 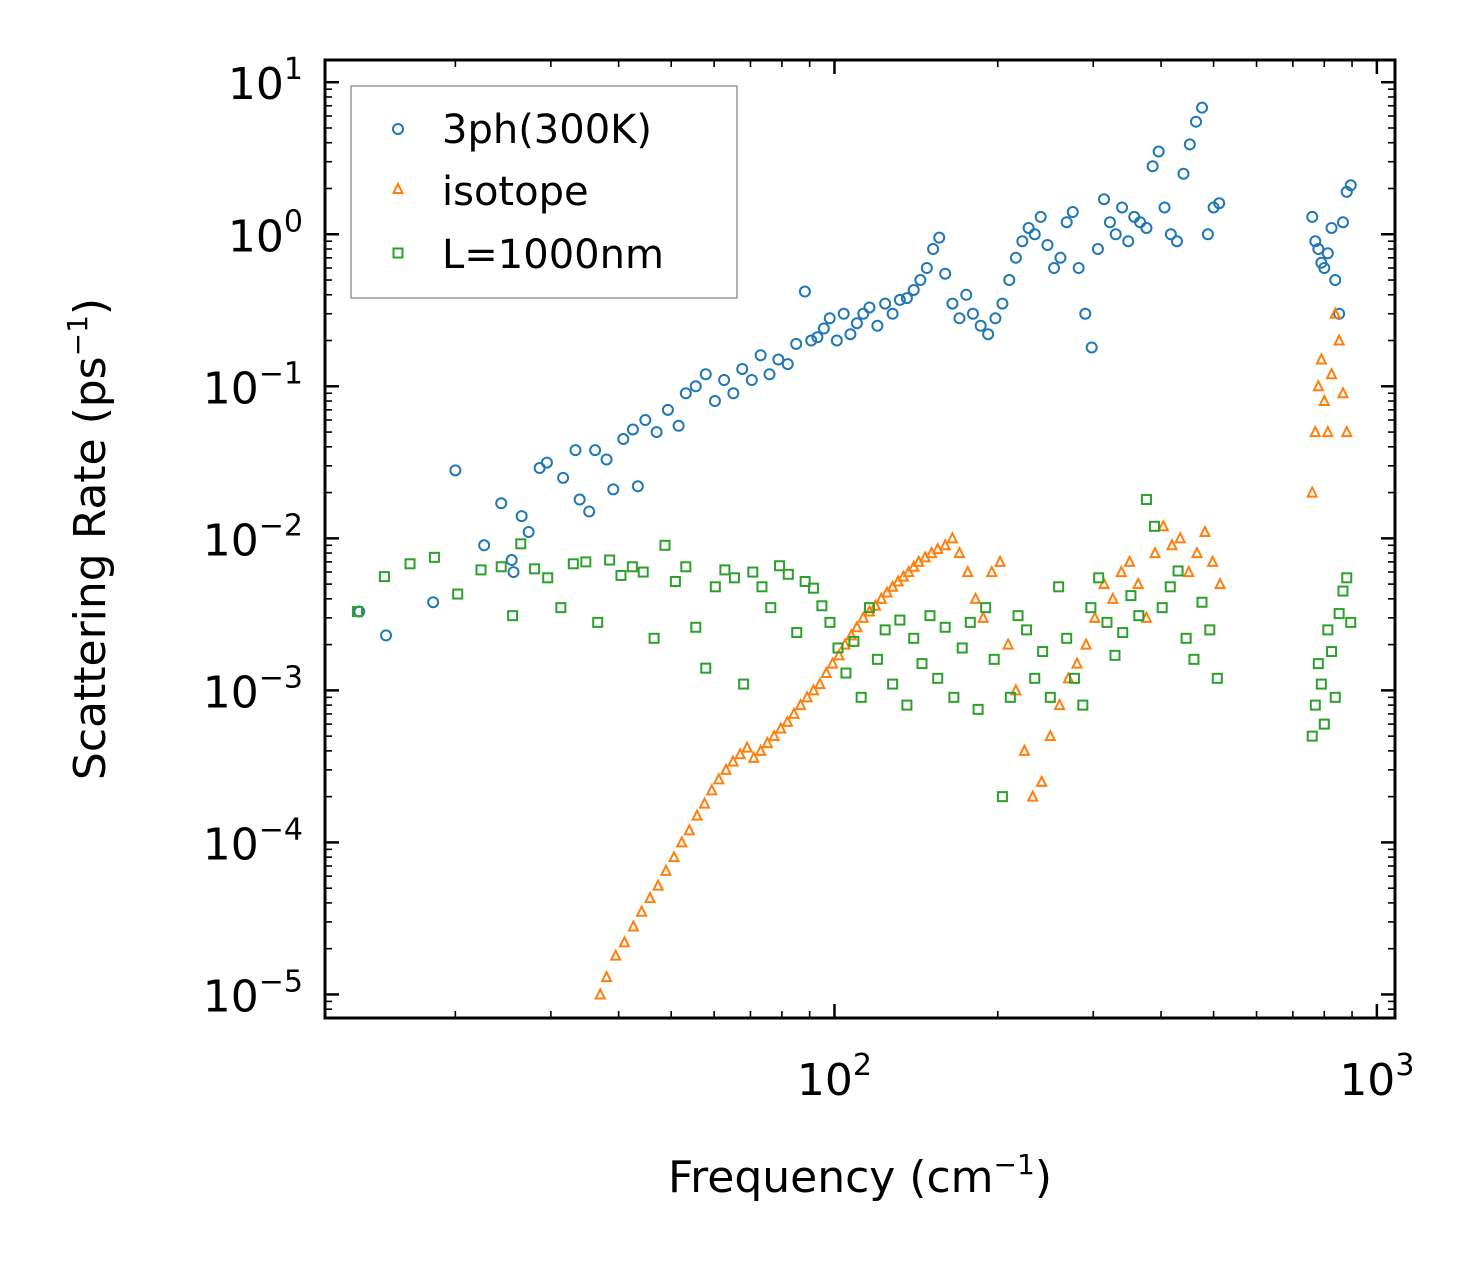 What do you see at coordinates (253, 385) in the screenshot?
I see `y-tick-label: 10⁻¹` at bounding box center [253, 385].